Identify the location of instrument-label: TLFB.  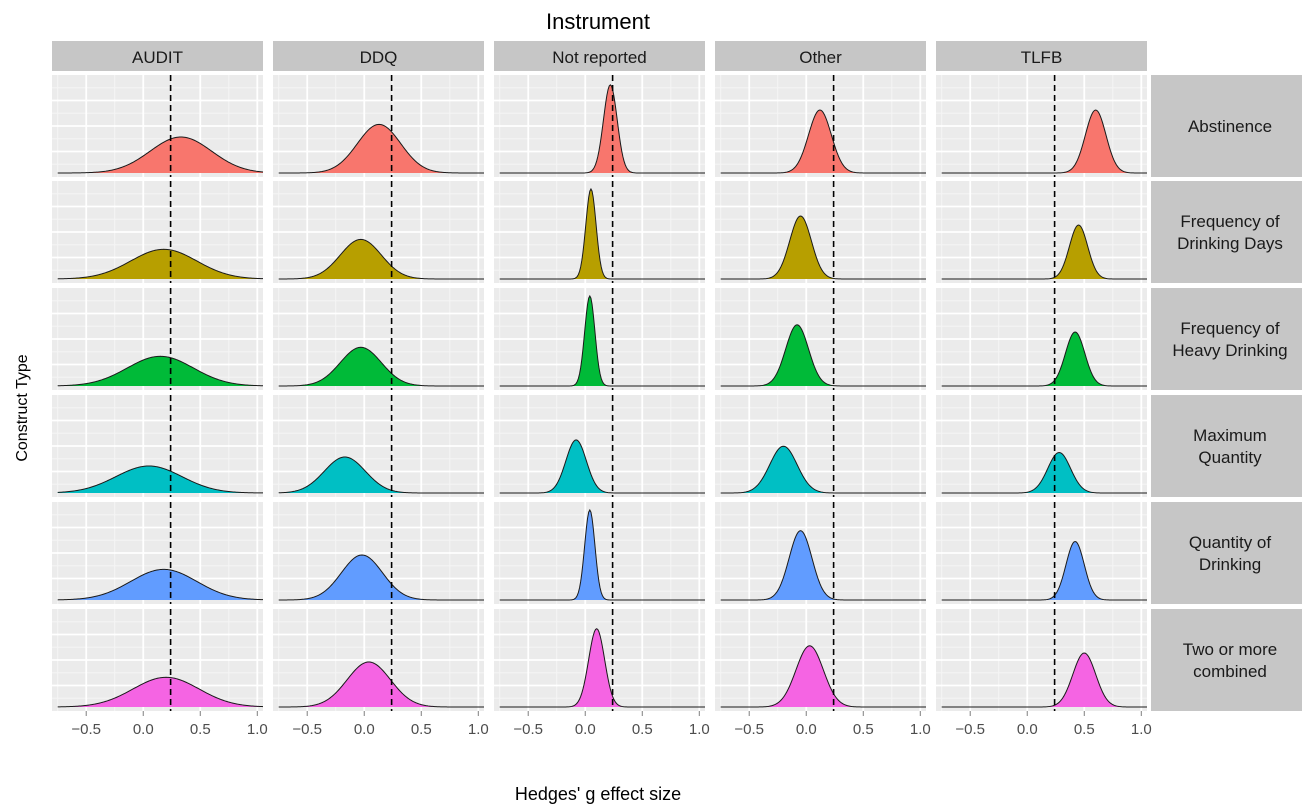
(1042, 57).